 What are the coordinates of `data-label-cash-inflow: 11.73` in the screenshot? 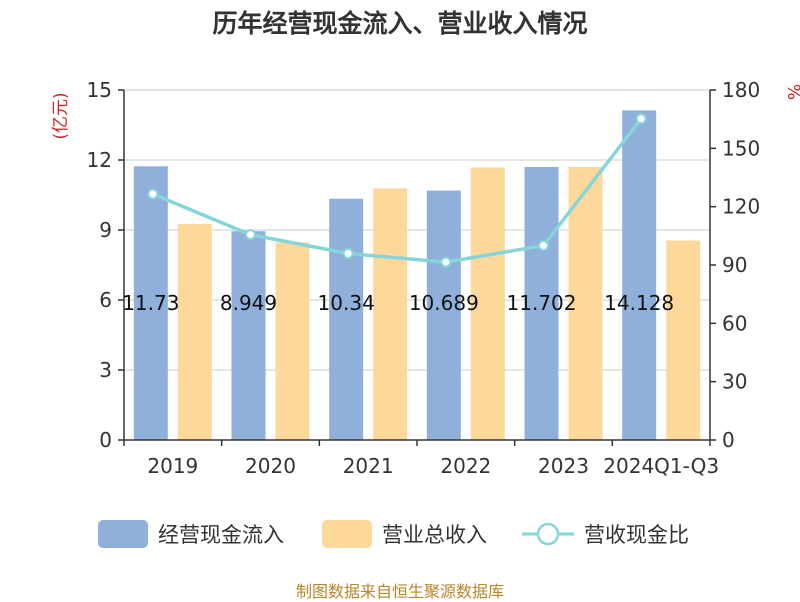 It's located at (150, 303).